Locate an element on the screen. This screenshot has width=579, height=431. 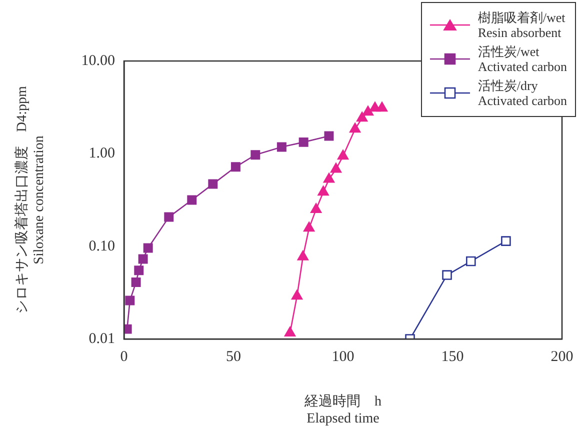
x-tick-label: 200 is located at coordinates (562, 356).